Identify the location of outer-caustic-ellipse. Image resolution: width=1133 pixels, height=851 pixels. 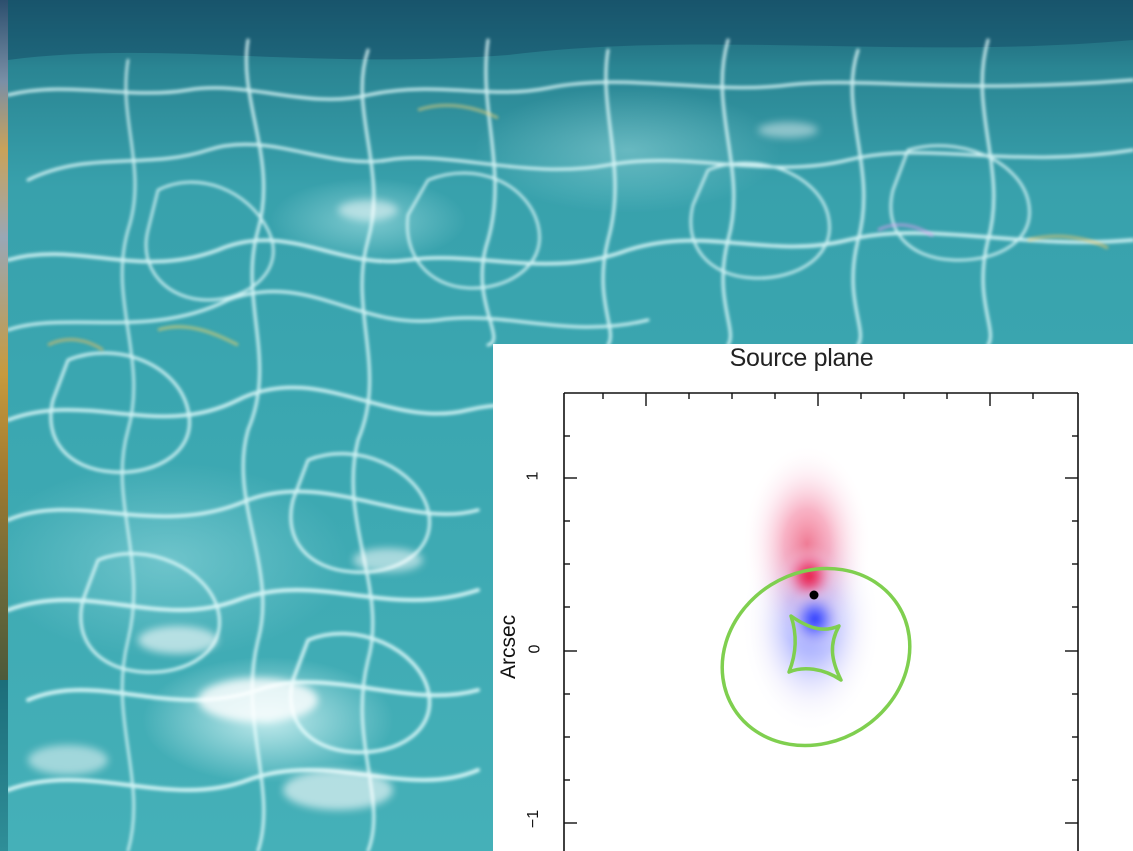
(816, 657).